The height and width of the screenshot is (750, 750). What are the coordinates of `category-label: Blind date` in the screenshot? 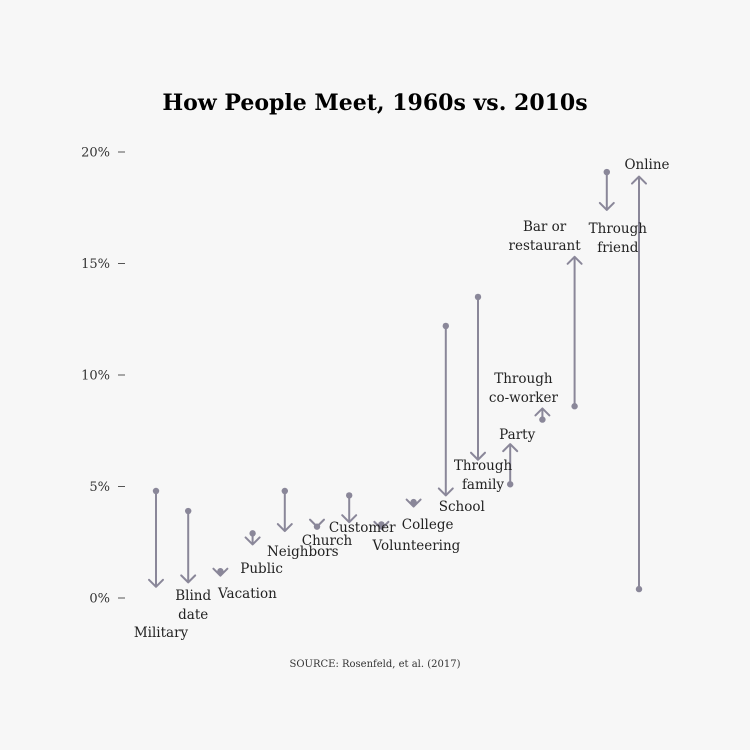 It's located at (193, 605).